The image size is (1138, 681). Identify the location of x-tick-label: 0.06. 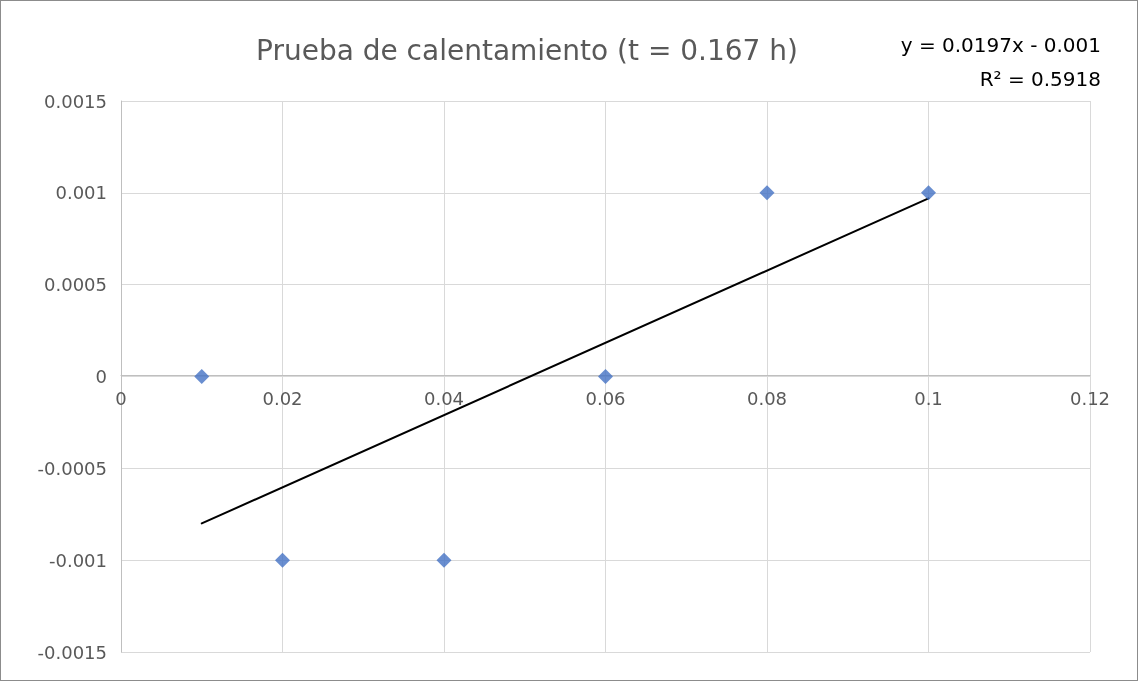
(605, 398).